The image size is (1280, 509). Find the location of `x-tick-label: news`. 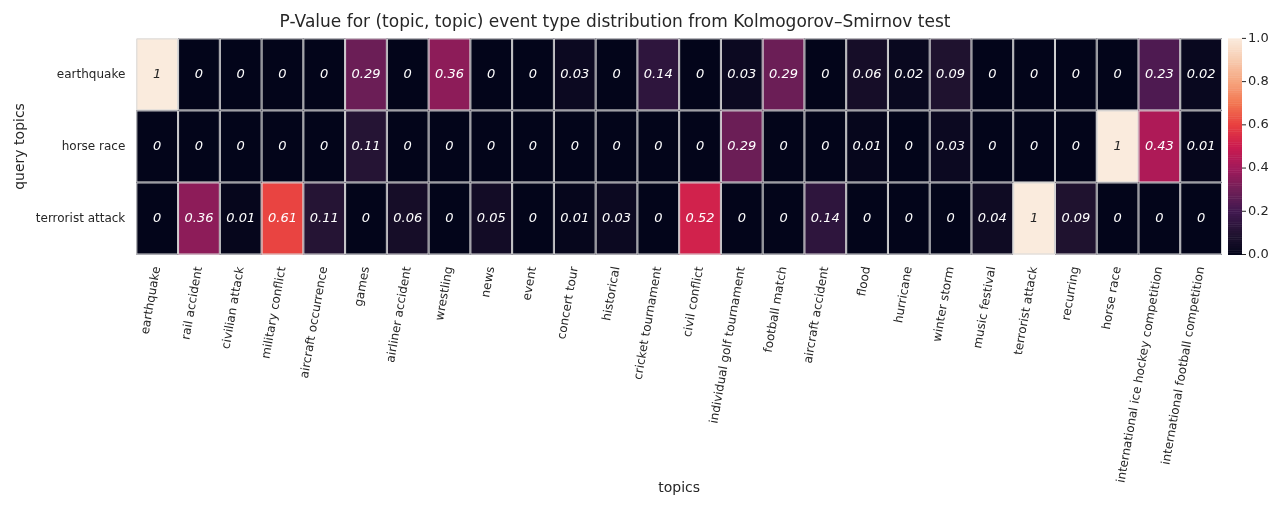

x-tick-label: news is located at coordinates (488, 282).